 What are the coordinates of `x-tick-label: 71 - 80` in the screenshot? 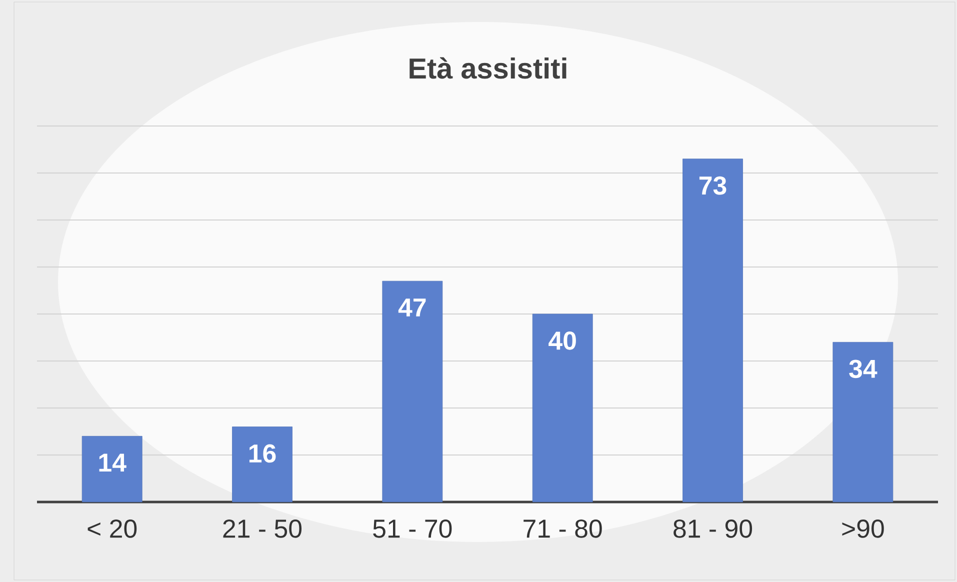 It's located at (563, 529).